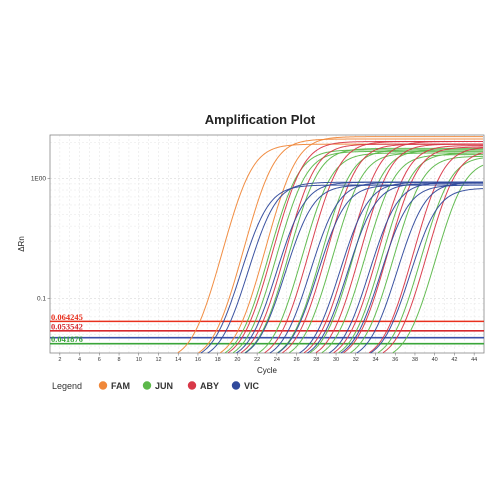 This screenshot has height=500, width=500. Describe the element at coordinates (67, 339) in the screenshot. I see `threshold-label: 0.041876` at that location.